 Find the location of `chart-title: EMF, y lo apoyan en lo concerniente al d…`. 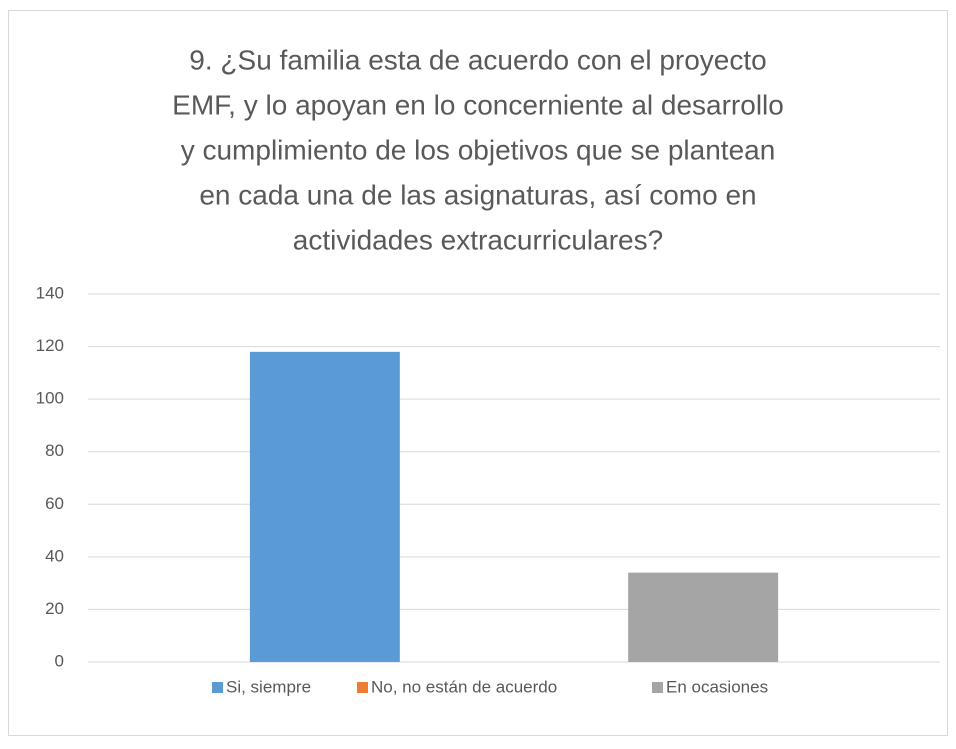

chart-title: EMF, y lo apoyan en lo concerniente al d… is located at coordinates (478, 104).